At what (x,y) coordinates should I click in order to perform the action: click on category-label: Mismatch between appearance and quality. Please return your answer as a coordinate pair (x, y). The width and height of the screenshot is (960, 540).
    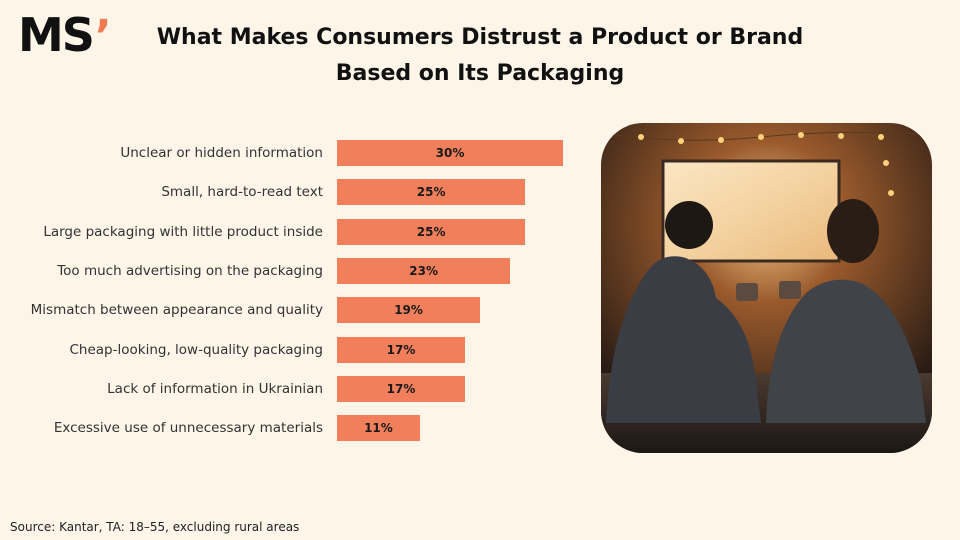
    Looking at the image, I should click on (176, 310).